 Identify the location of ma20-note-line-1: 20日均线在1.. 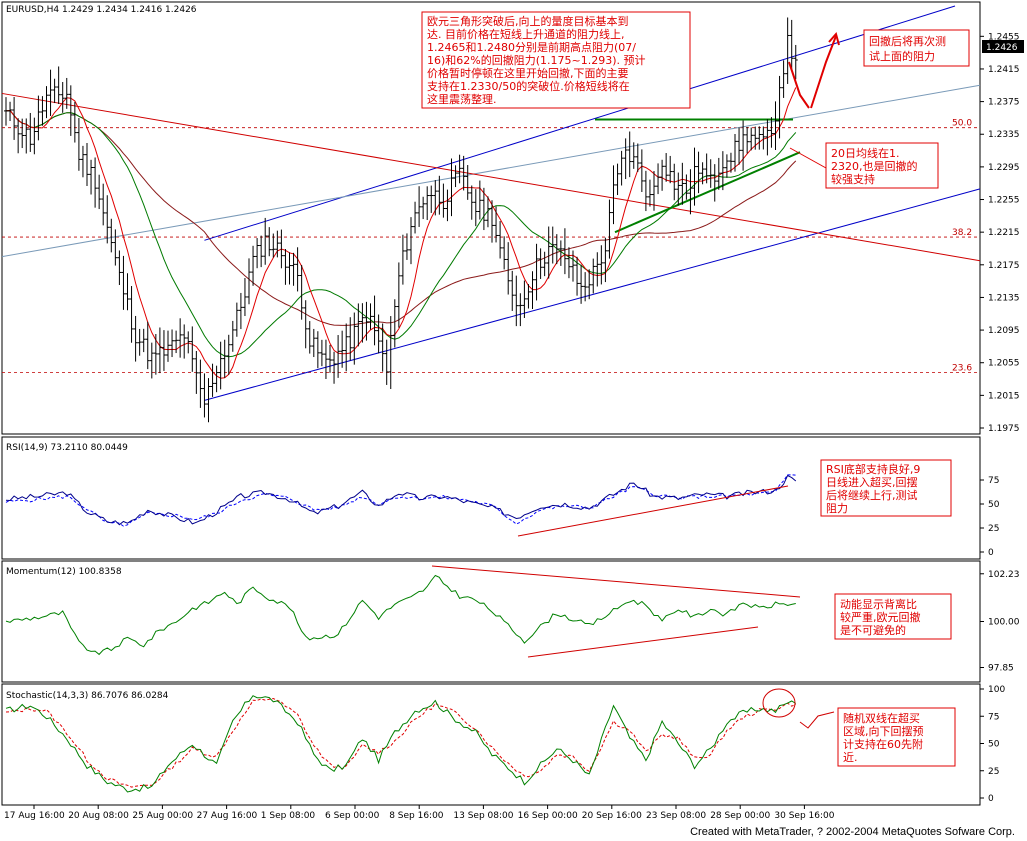
(865, 153).